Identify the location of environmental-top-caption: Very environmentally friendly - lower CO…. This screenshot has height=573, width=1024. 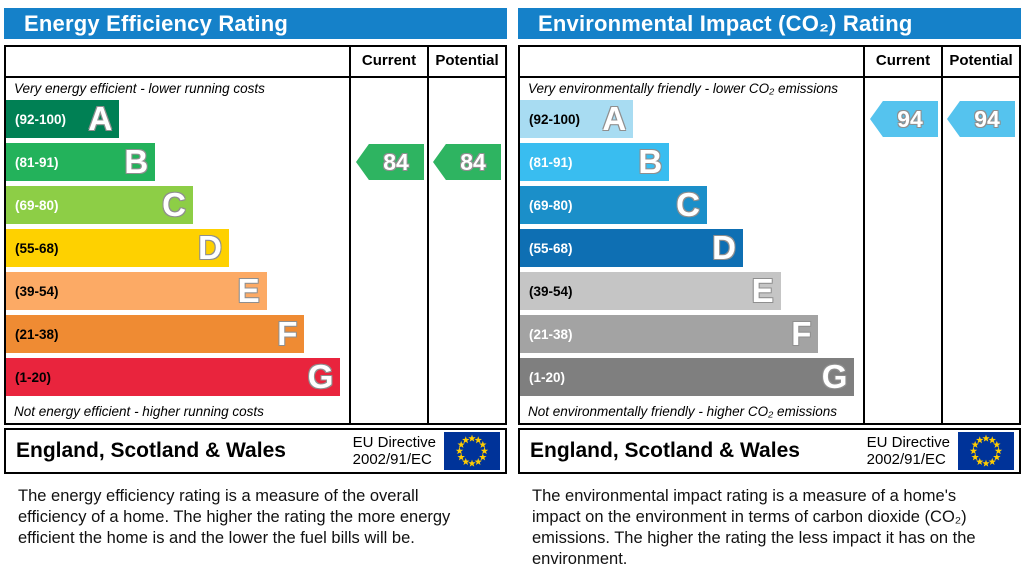
(683, 88).